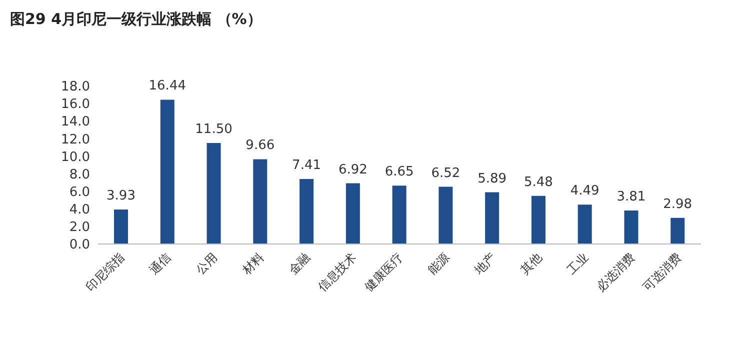  I want to click on x-tick-label: 地产, so click(484, 264).